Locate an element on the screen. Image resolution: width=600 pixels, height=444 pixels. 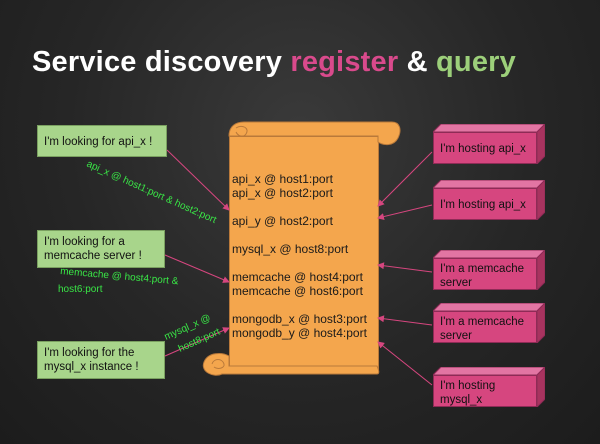
register-arrow-mysql is located at coordinates (405, 363).